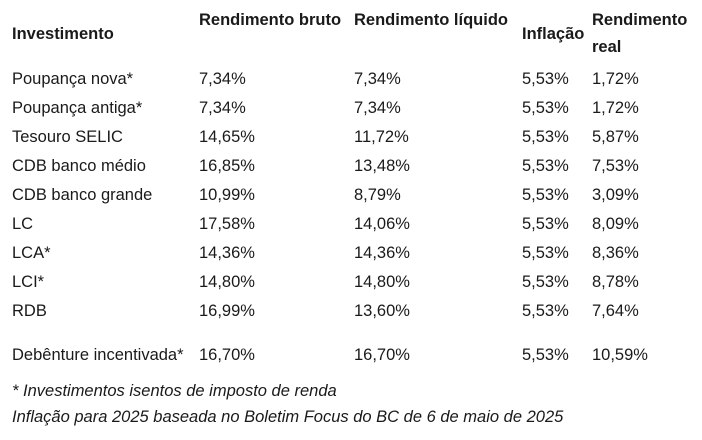 The image size is (702, 440). I want to click on table-row: Tesouro SELIC 14,65% 11,72% 5,53% 5,87%, so click(353, 137).